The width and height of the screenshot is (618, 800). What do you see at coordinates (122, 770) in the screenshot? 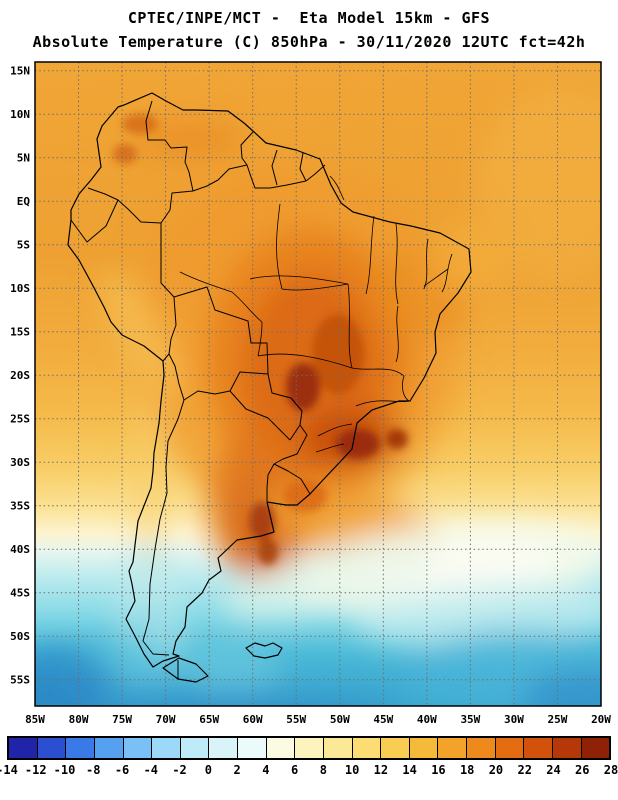
I see `colorbar-tick-label: -6` at bounding box center [122, 770].